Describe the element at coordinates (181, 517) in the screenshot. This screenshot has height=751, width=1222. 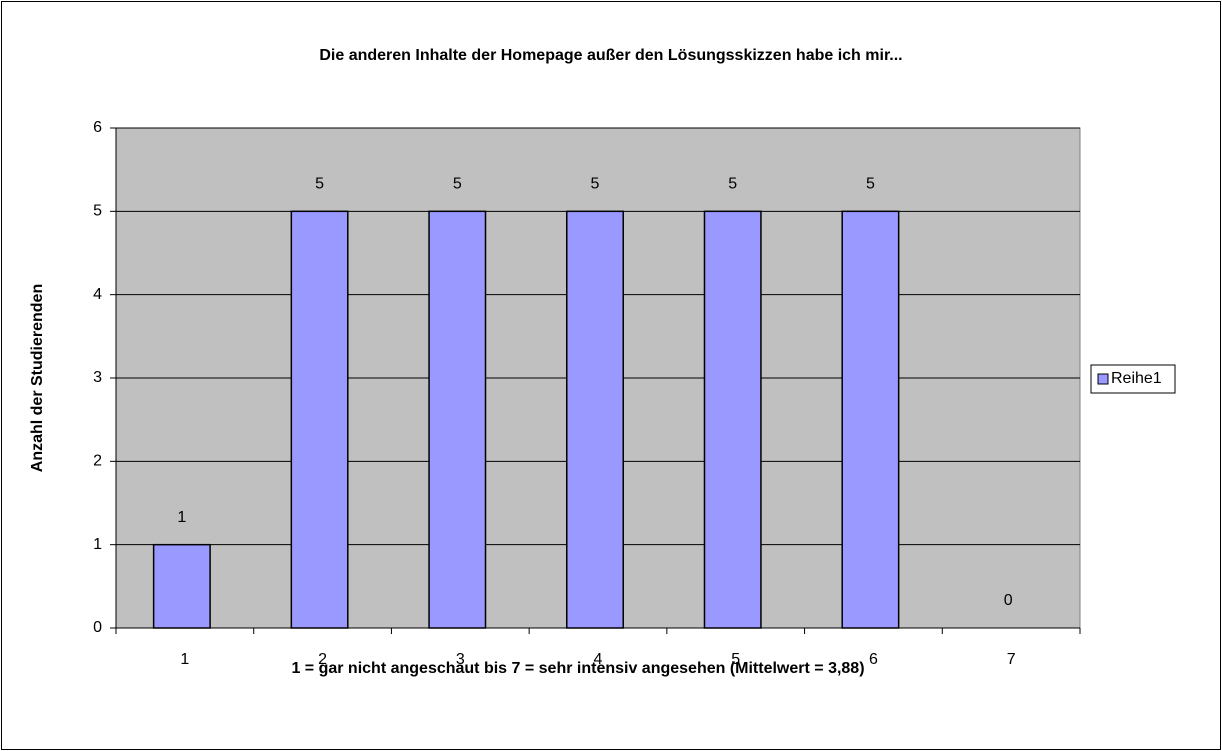
I see `data-label: 1` at that location.